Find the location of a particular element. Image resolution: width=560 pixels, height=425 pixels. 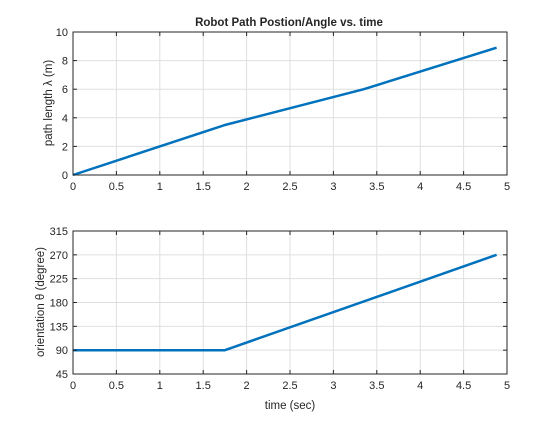

bottom-y-tick-label: 270 is located at coordinates (59, 256).